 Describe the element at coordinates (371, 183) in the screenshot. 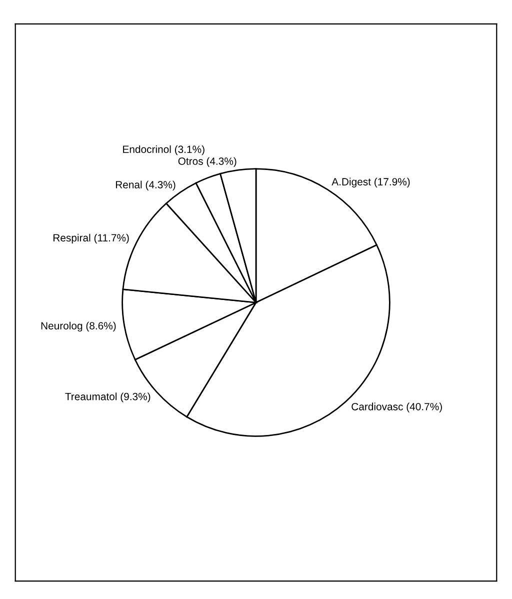

I see `slice-label: A.Digest (17.9%)` at that location.